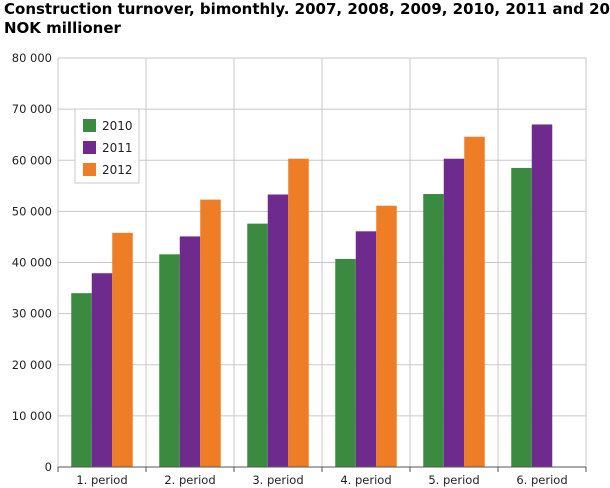  What do you see at coordinates (32, 365) in the screenshot?
I see `y-tick-label: 20 000` at bounding box center [32, 365].